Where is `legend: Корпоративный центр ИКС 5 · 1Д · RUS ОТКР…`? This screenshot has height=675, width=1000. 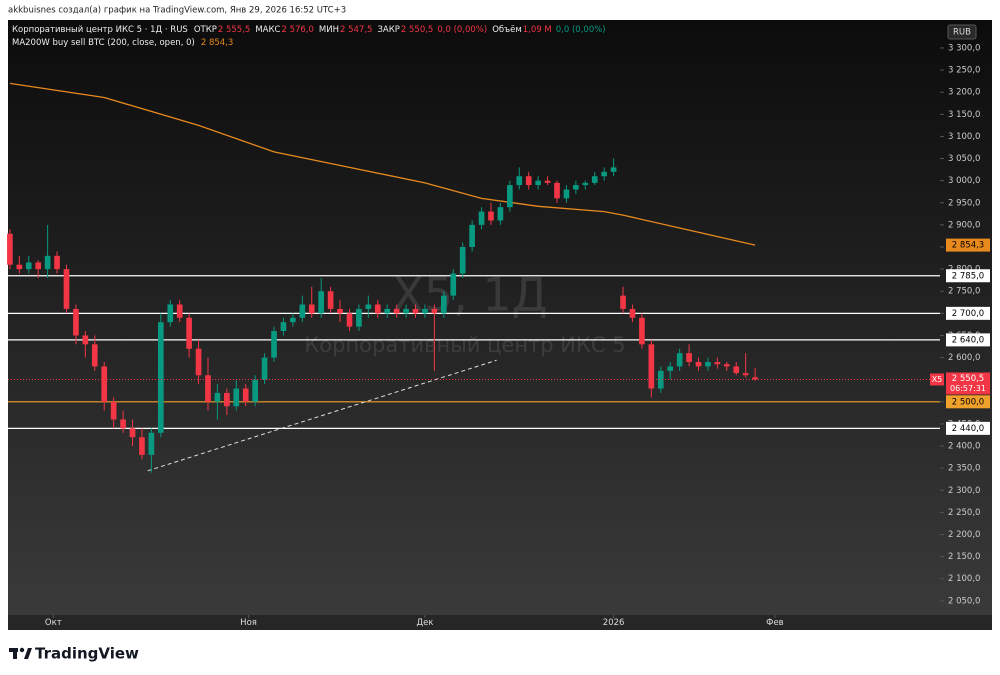
legend: Корпоративный центр ИКС 5 · 1Д · RUS ОТКР… is located at coordinates (309, 30).